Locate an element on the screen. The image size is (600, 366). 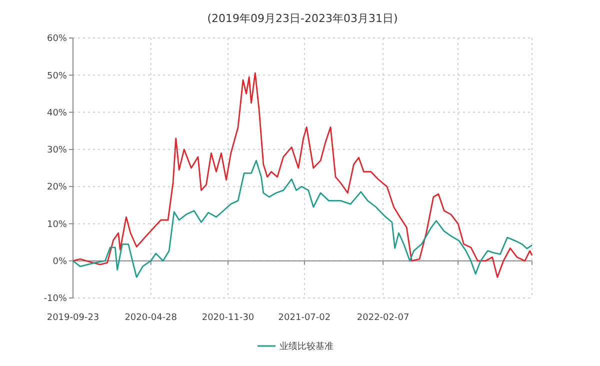
y-tick-label: 40% is located at coordinates (57, 113).